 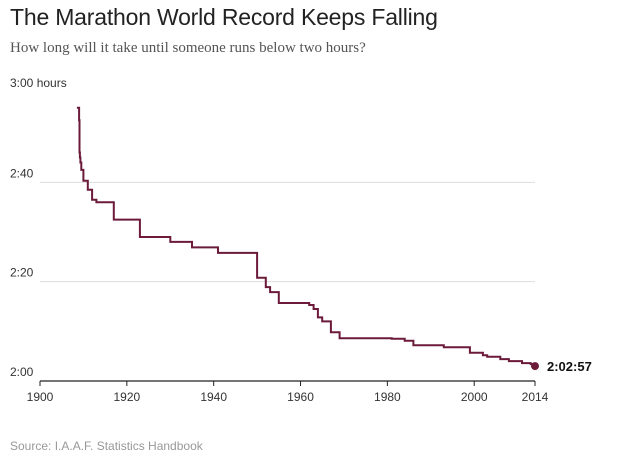 What do you see at coordinates (40, 397) in the screenshot?
I see `x-tick-label: 1900` at bounding box center [40, 397].